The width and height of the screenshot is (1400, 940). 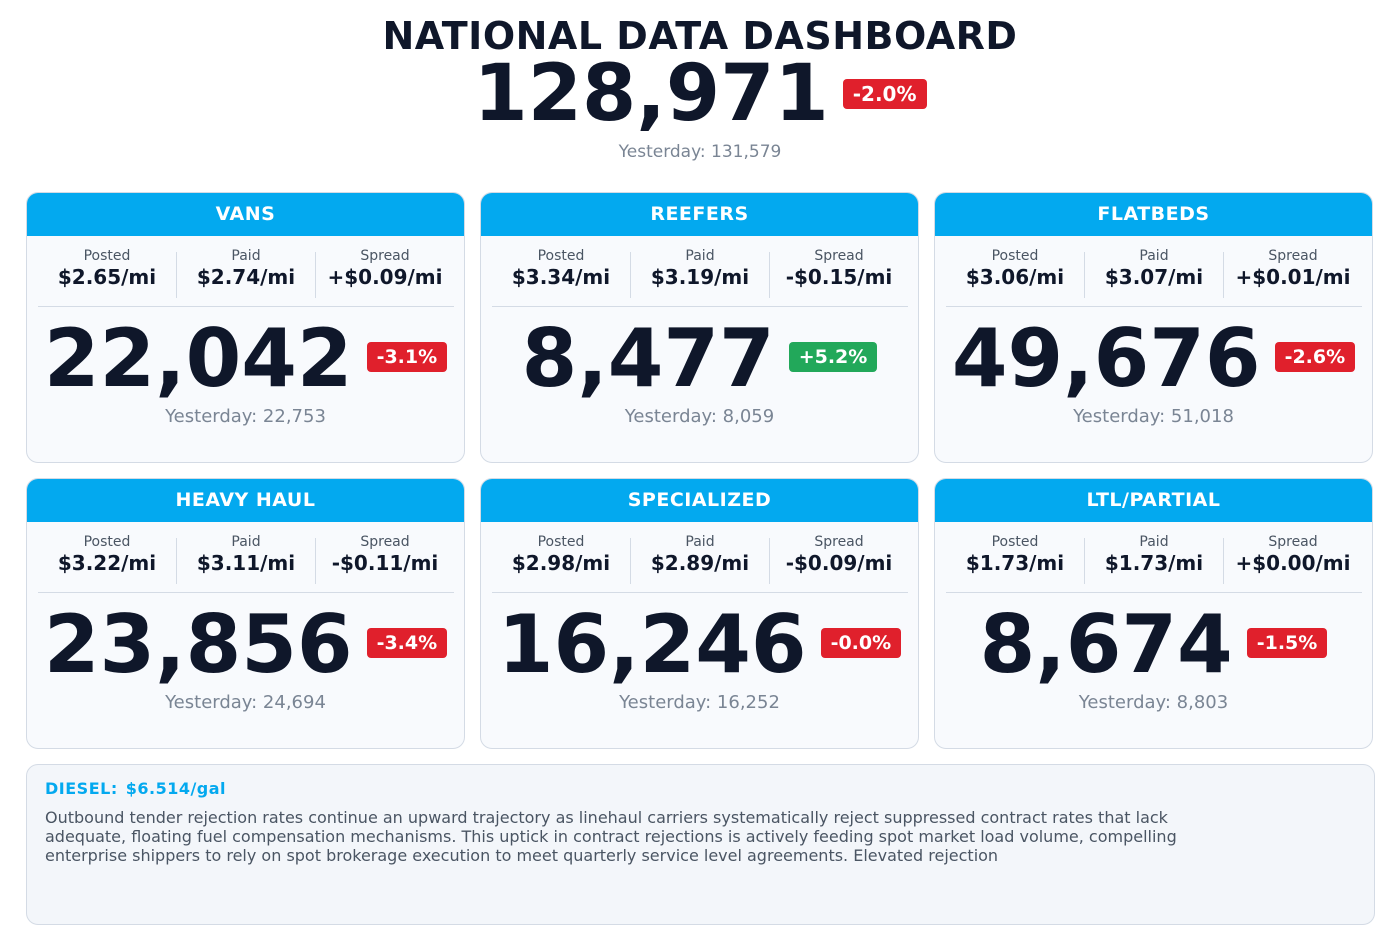 I want to click on diesel-value: $6.514/gal, so click(x=176, y=788).